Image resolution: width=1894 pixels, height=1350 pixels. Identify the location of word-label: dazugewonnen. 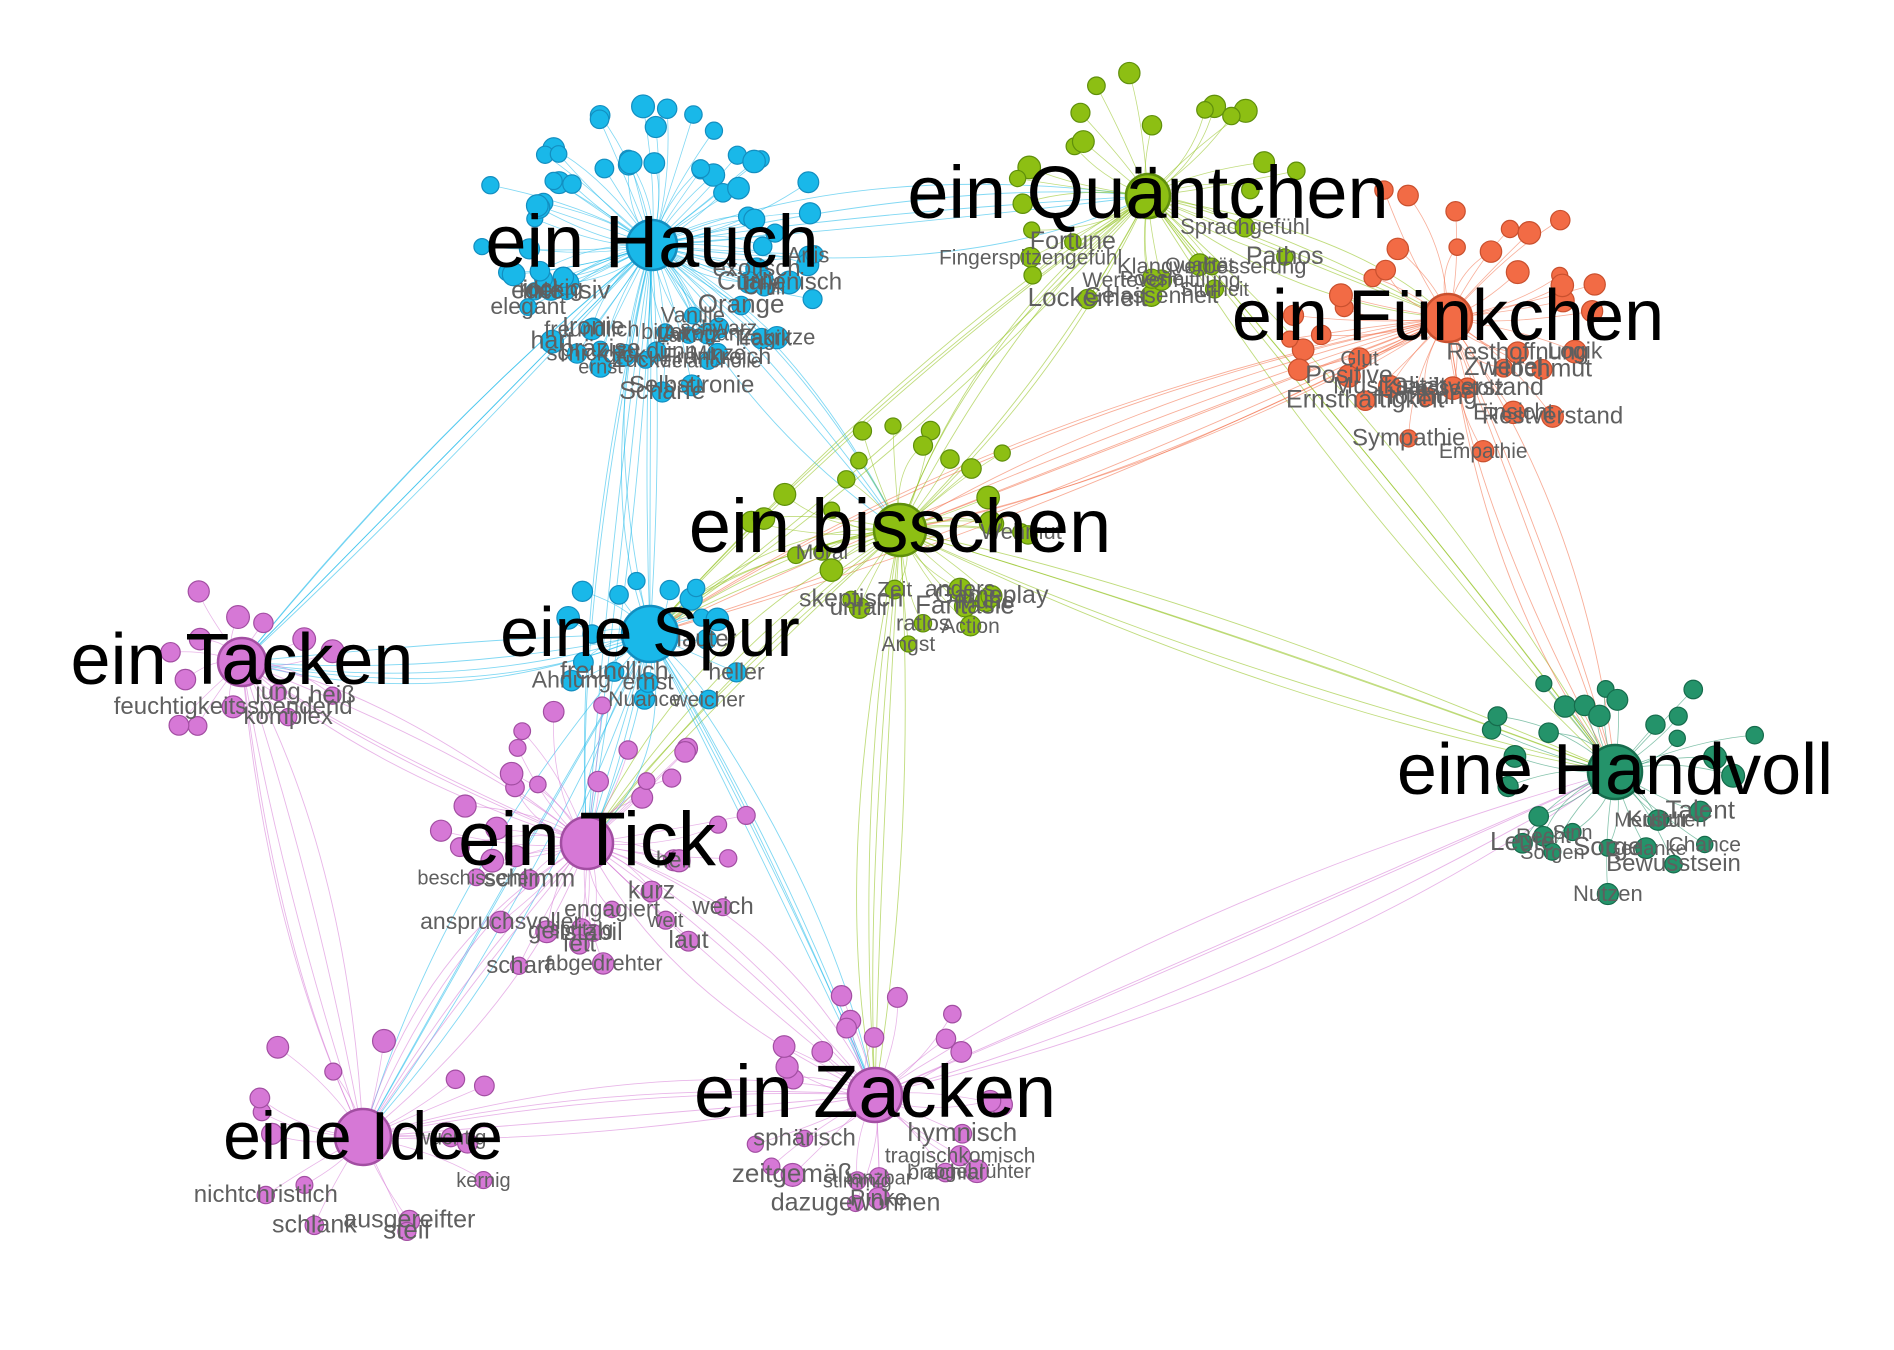
(856, 1202).